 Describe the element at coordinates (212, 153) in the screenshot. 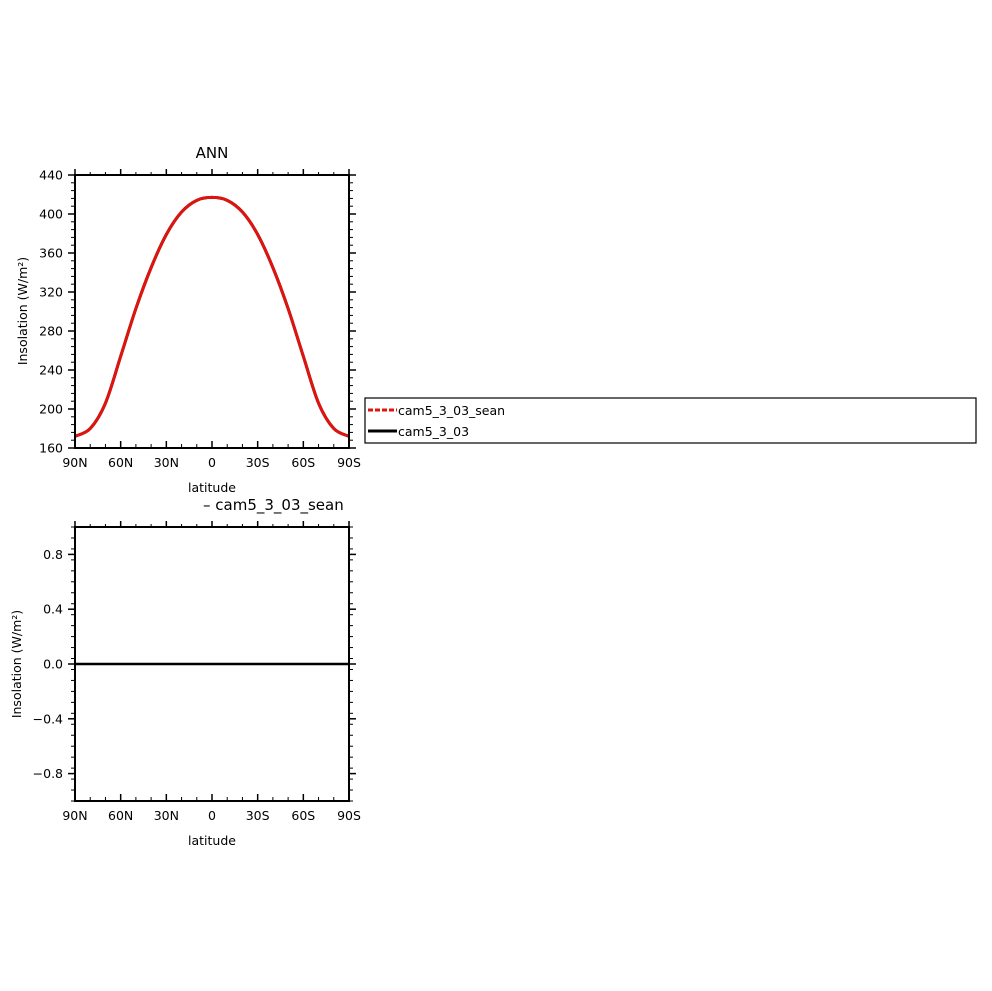

I see `top-panel-title: ANN` at that location.